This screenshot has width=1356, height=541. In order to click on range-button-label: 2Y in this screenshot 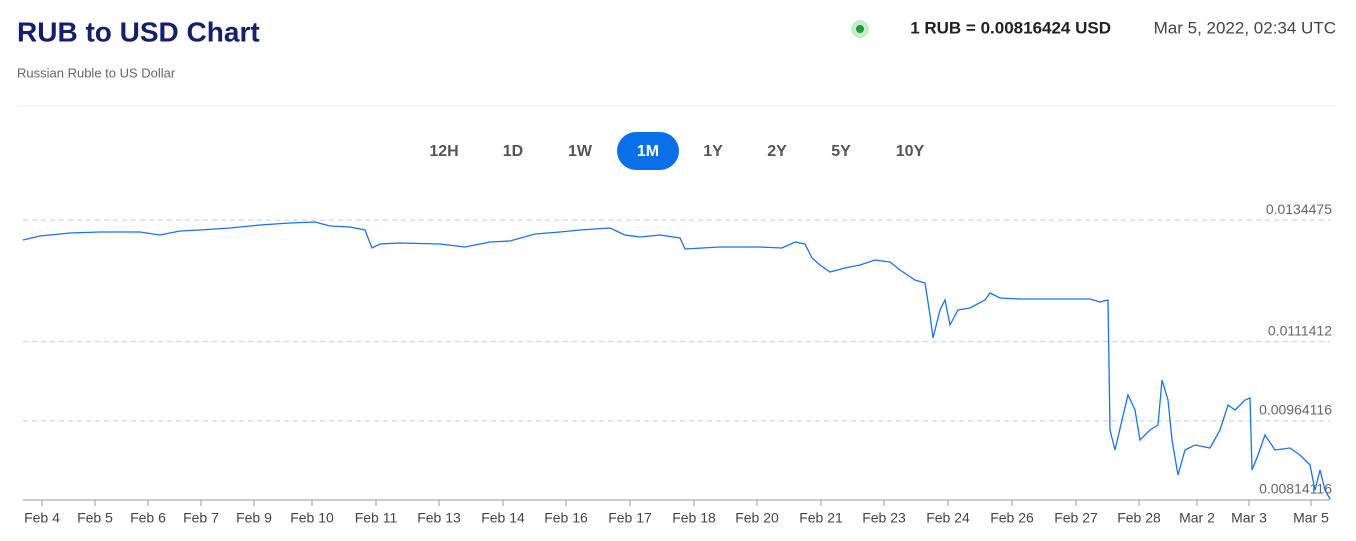, I will do `click(777, 151)`.